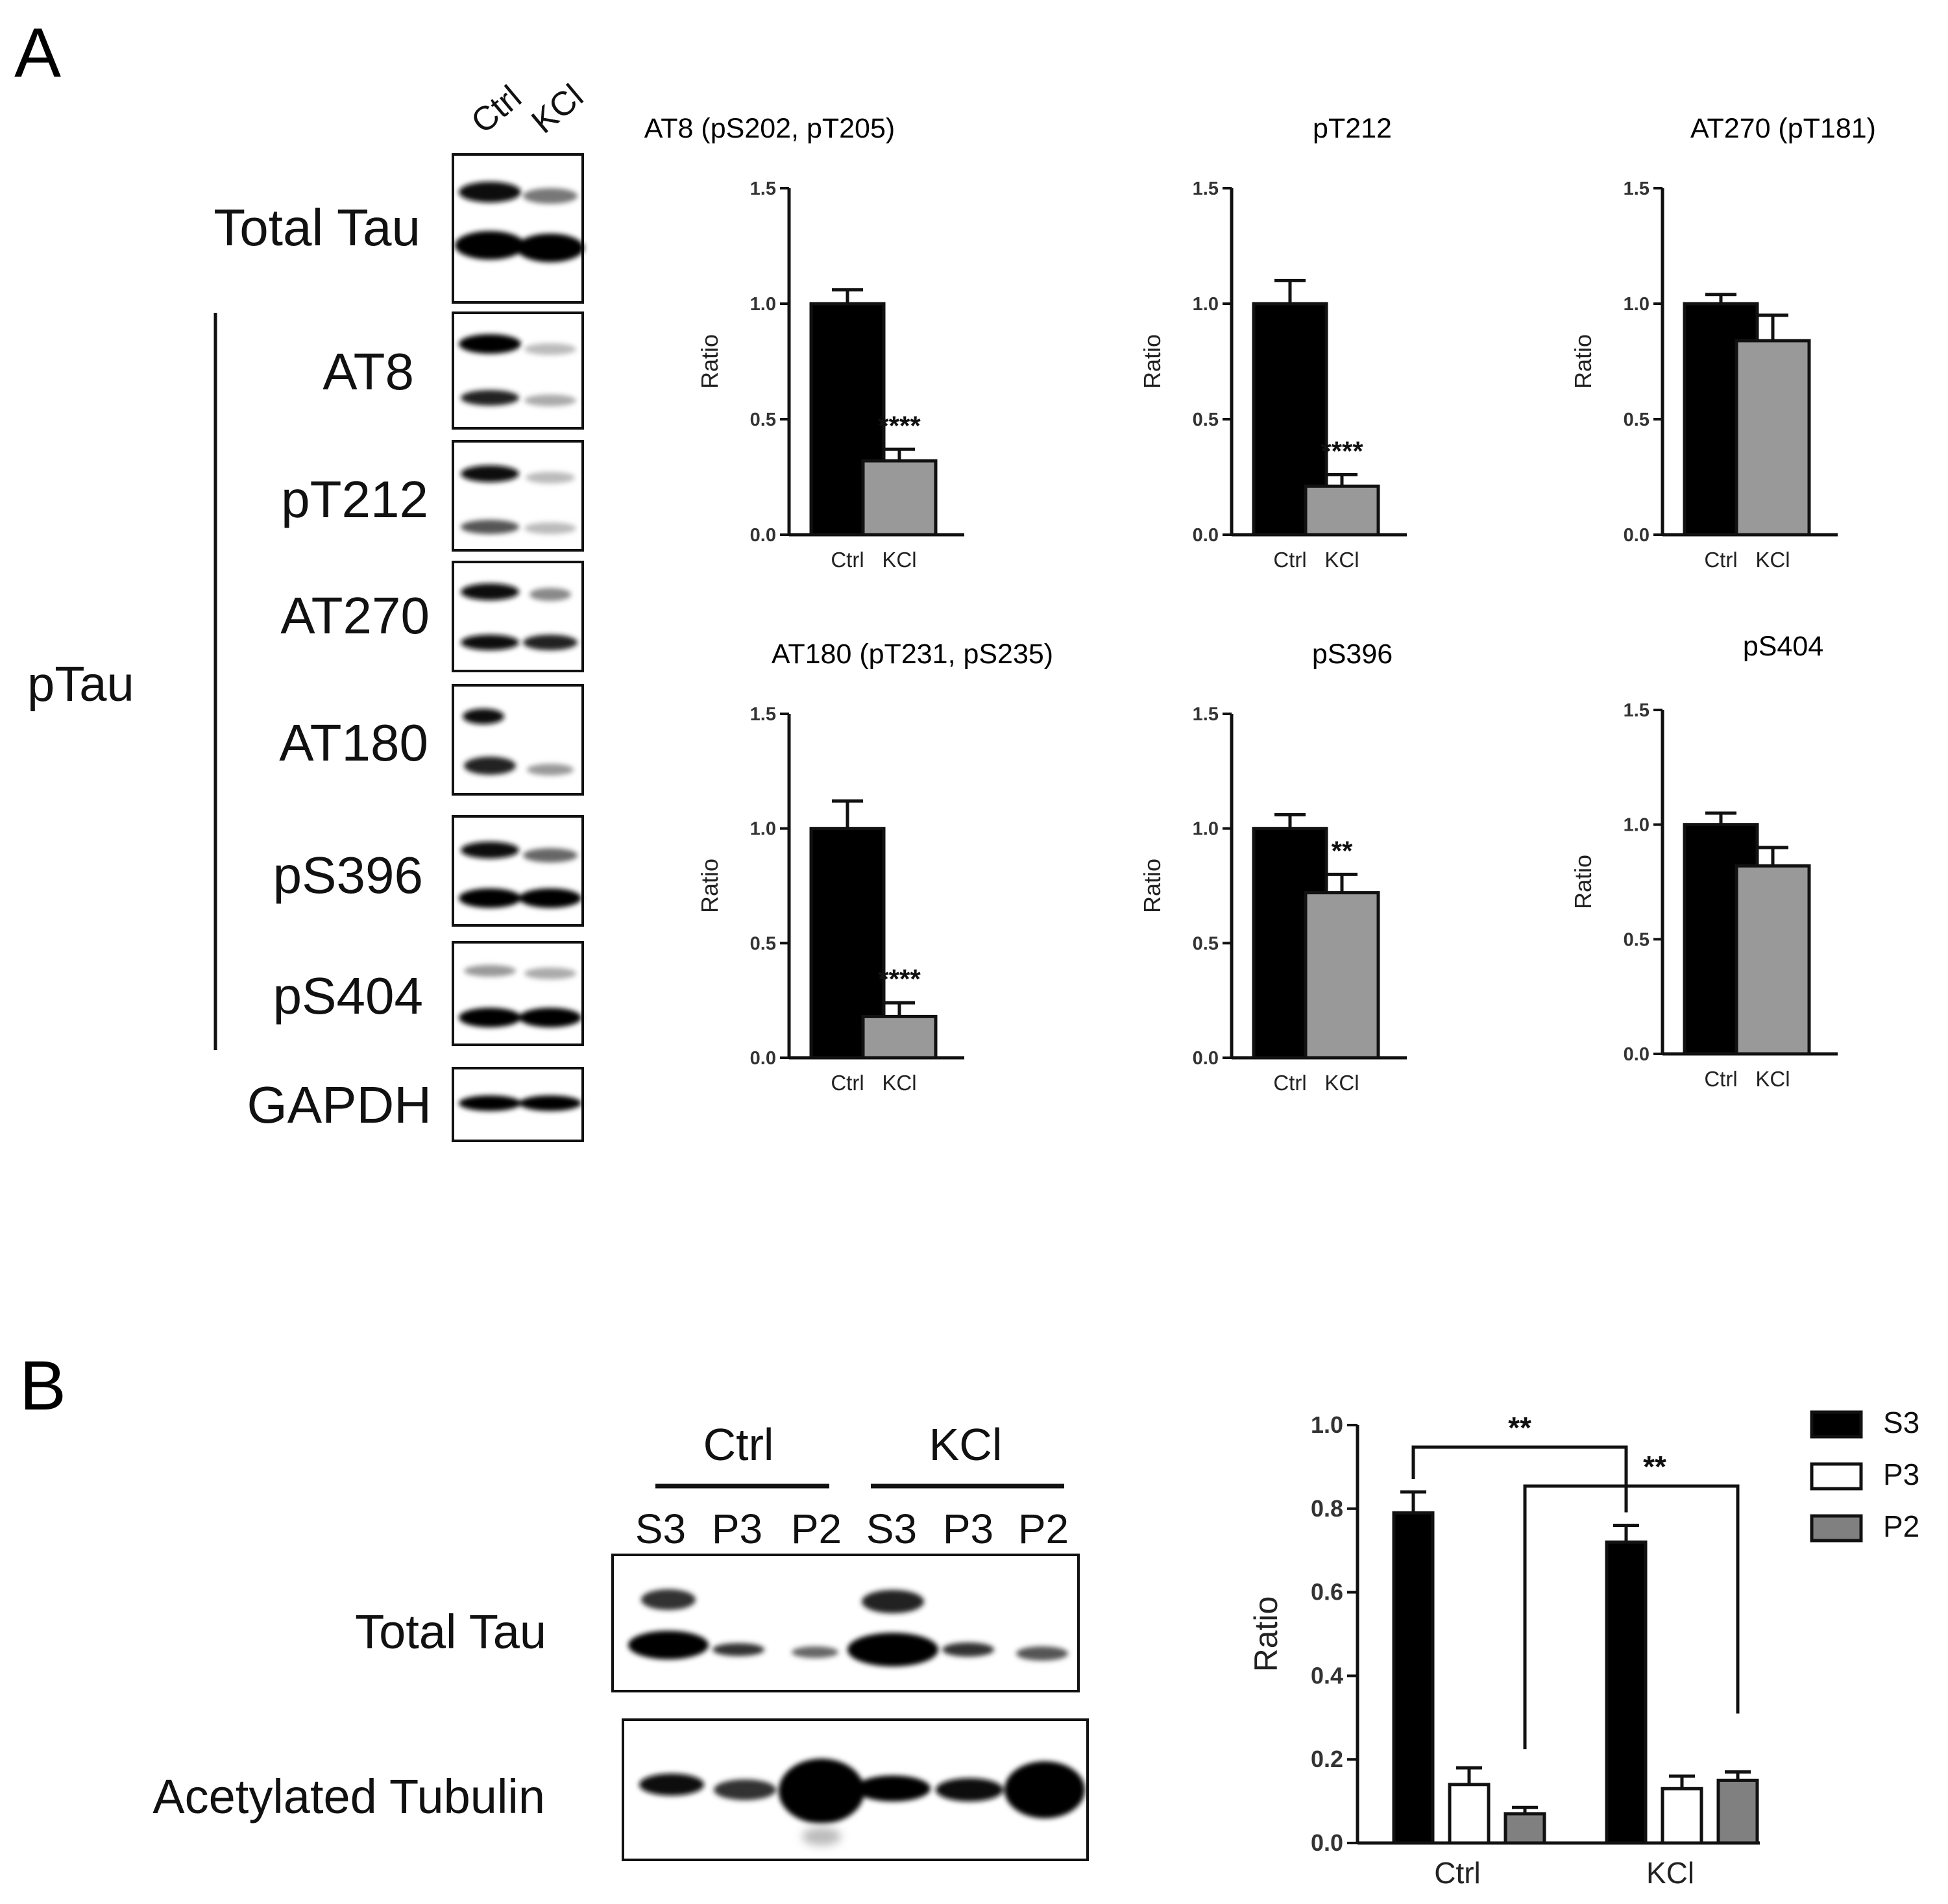 The height and width of the screenshot is (1904, 1948). I want to click on blot-strip-at8, so click(518, 370).